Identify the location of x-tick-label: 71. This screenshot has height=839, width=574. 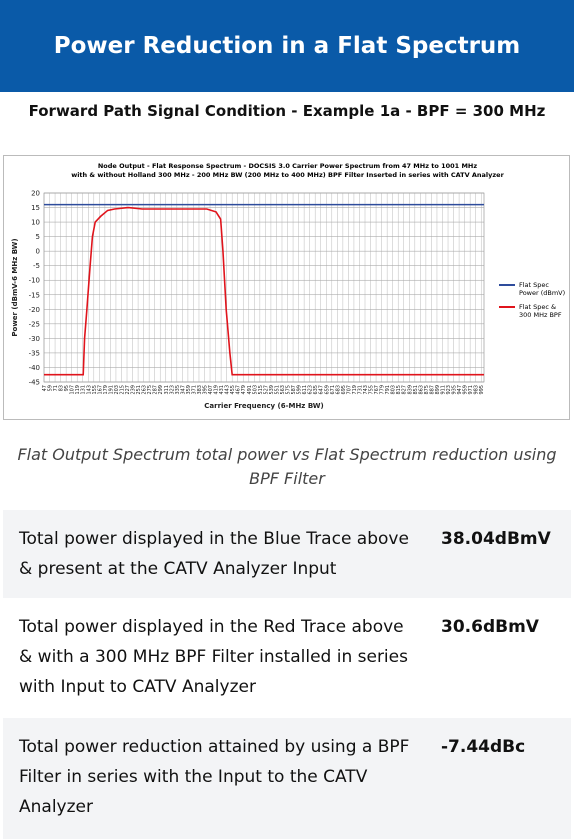
(56, 388).